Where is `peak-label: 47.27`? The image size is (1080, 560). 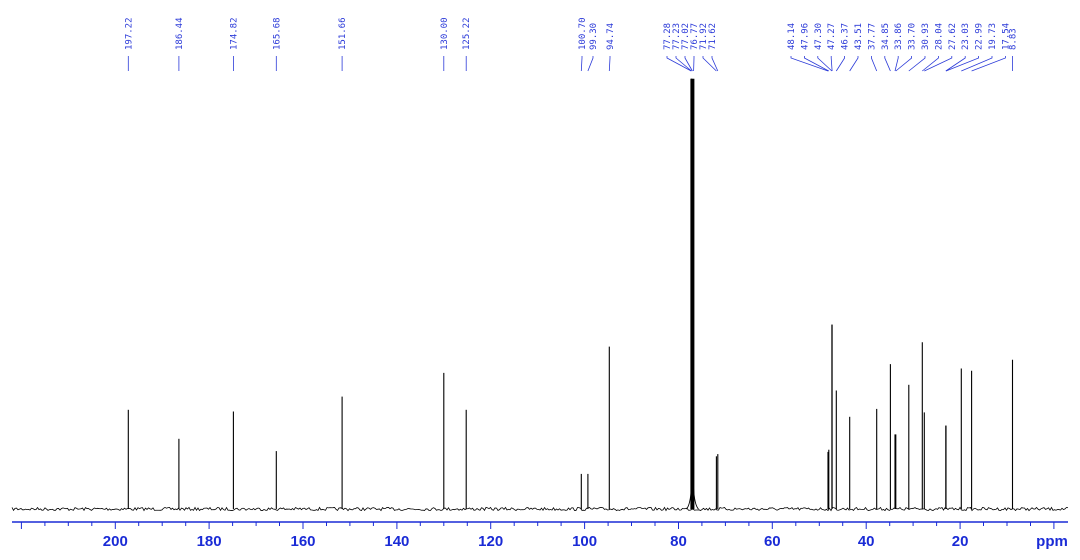
peak-label: 47.27 is located at coordinates (832, 47).